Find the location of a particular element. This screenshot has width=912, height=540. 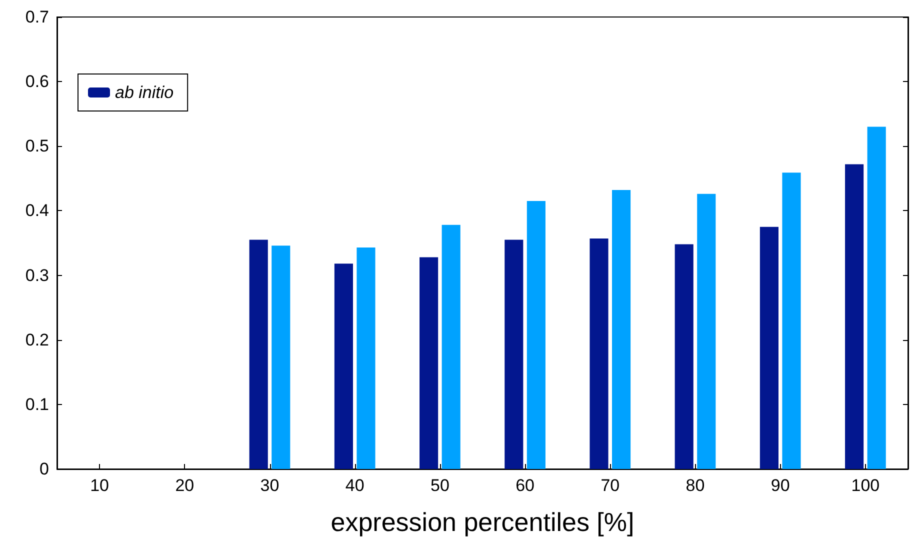

y-tick-label: 0.2 is located at coordinates (37, 340).